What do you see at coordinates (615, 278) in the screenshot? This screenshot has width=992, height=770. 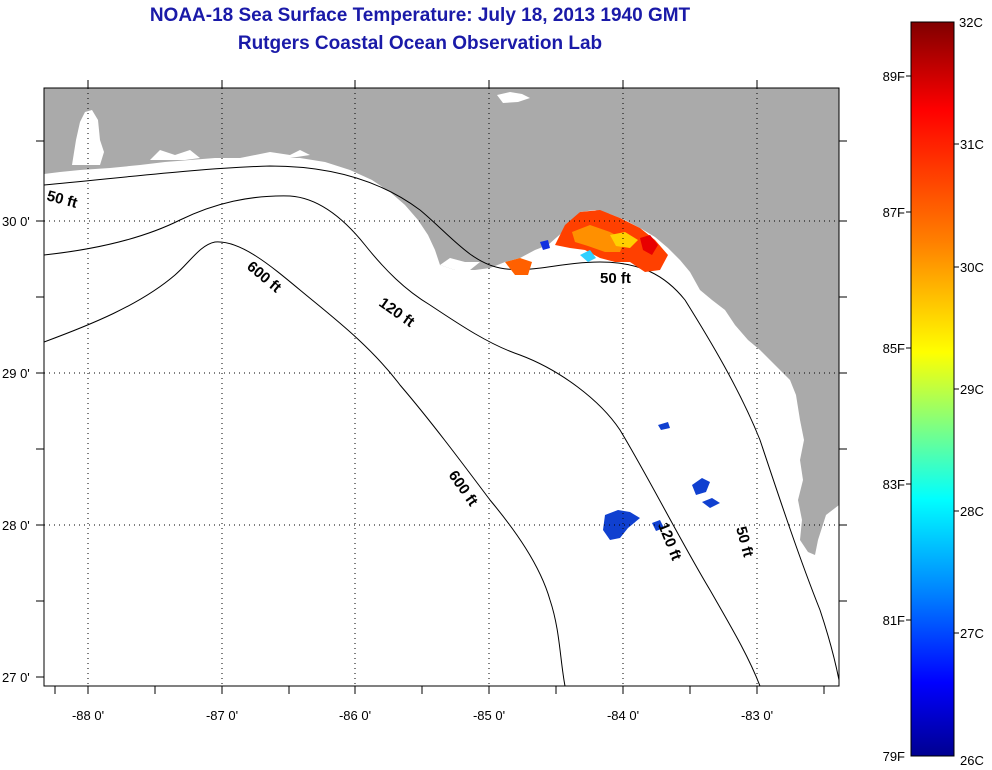 I see `contour-label-50ft-east: 50 ft` at bounding box center [615, 278].